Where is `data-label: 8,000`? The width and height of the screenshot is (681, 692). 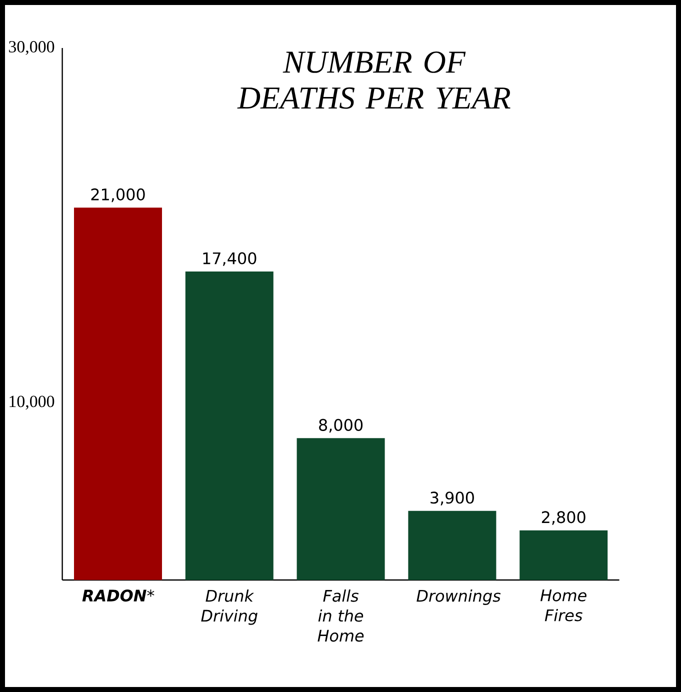
data-label: 8,000 is located at coordinates (341, 425).